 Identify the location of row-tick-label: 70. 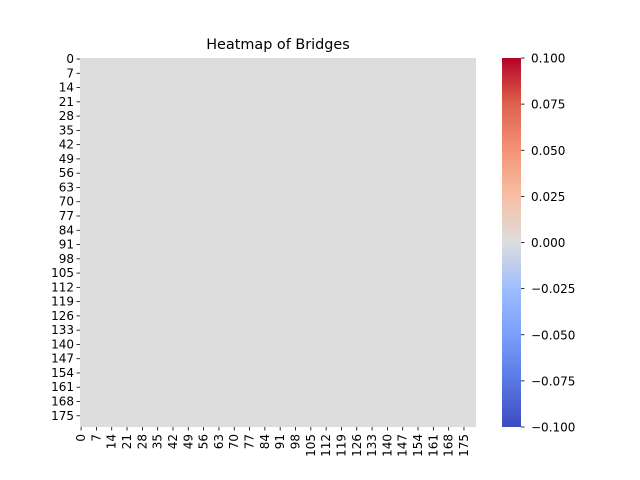
(66, 202).